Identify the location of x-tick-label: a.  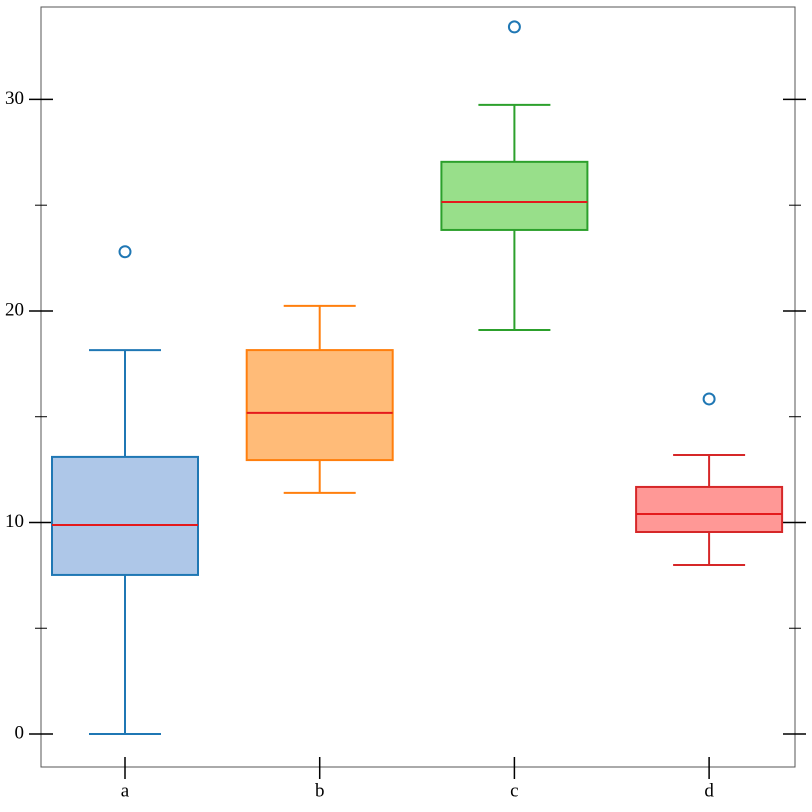
(125, 790).